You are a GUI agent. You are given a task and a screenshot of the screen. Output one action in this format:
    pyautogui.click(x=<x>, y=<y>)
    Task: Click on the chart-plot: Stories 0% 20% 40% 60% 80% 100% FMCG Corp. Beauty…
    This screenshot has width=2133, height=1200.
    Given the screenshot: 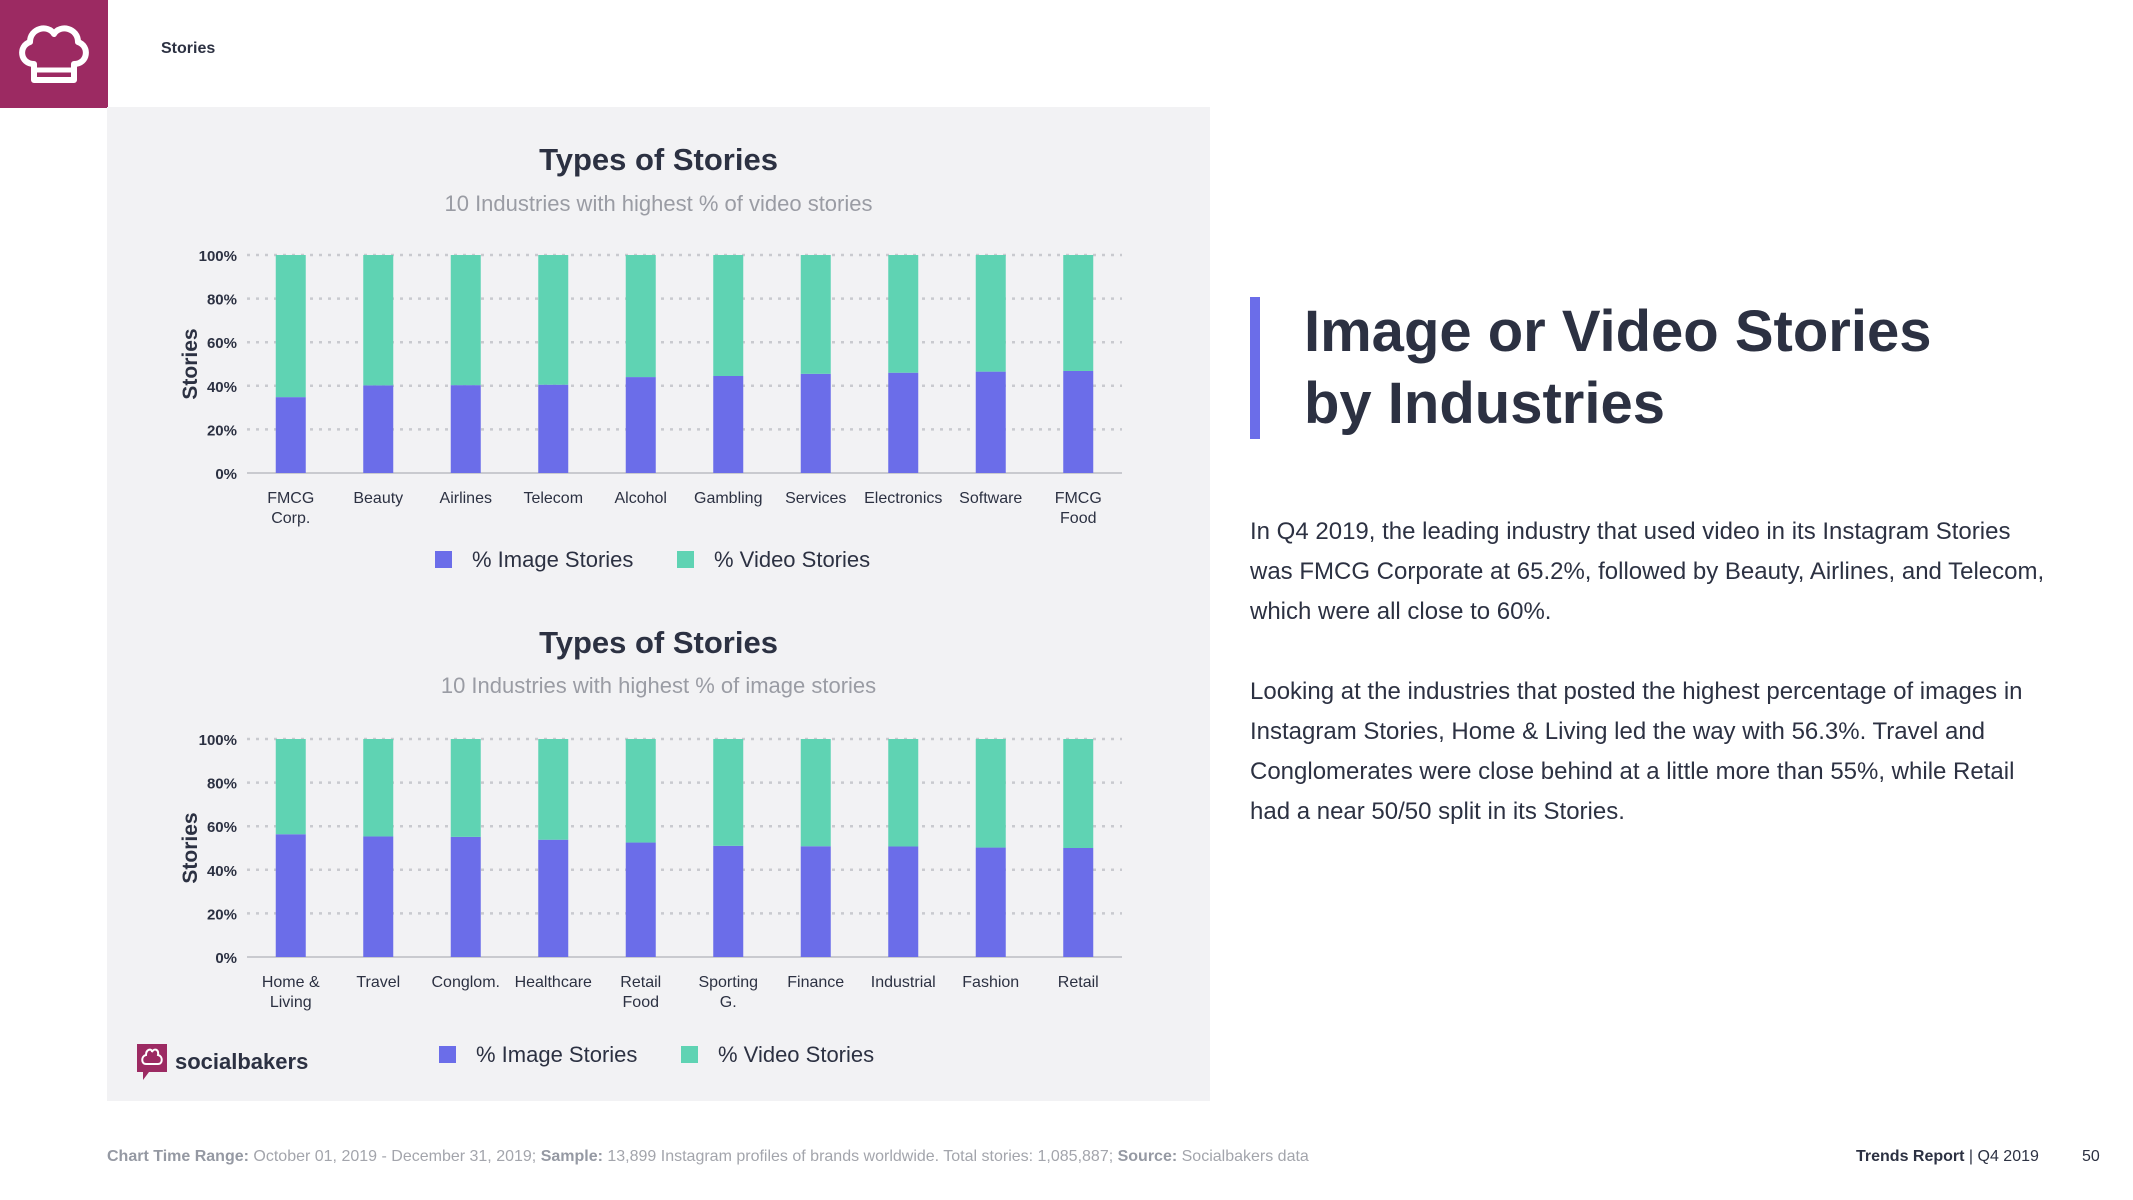 What is the action you would take?
    pyautogui.click(x=650, y=410)
    